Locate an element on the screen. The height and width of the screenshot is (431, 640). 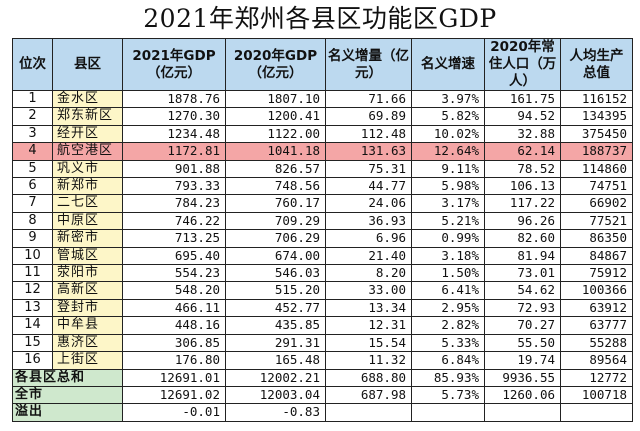
table-row: 12 高新区 548.20 515.20 33.00 6.41% 54.62 100366 is located at coordinates (322, 290).